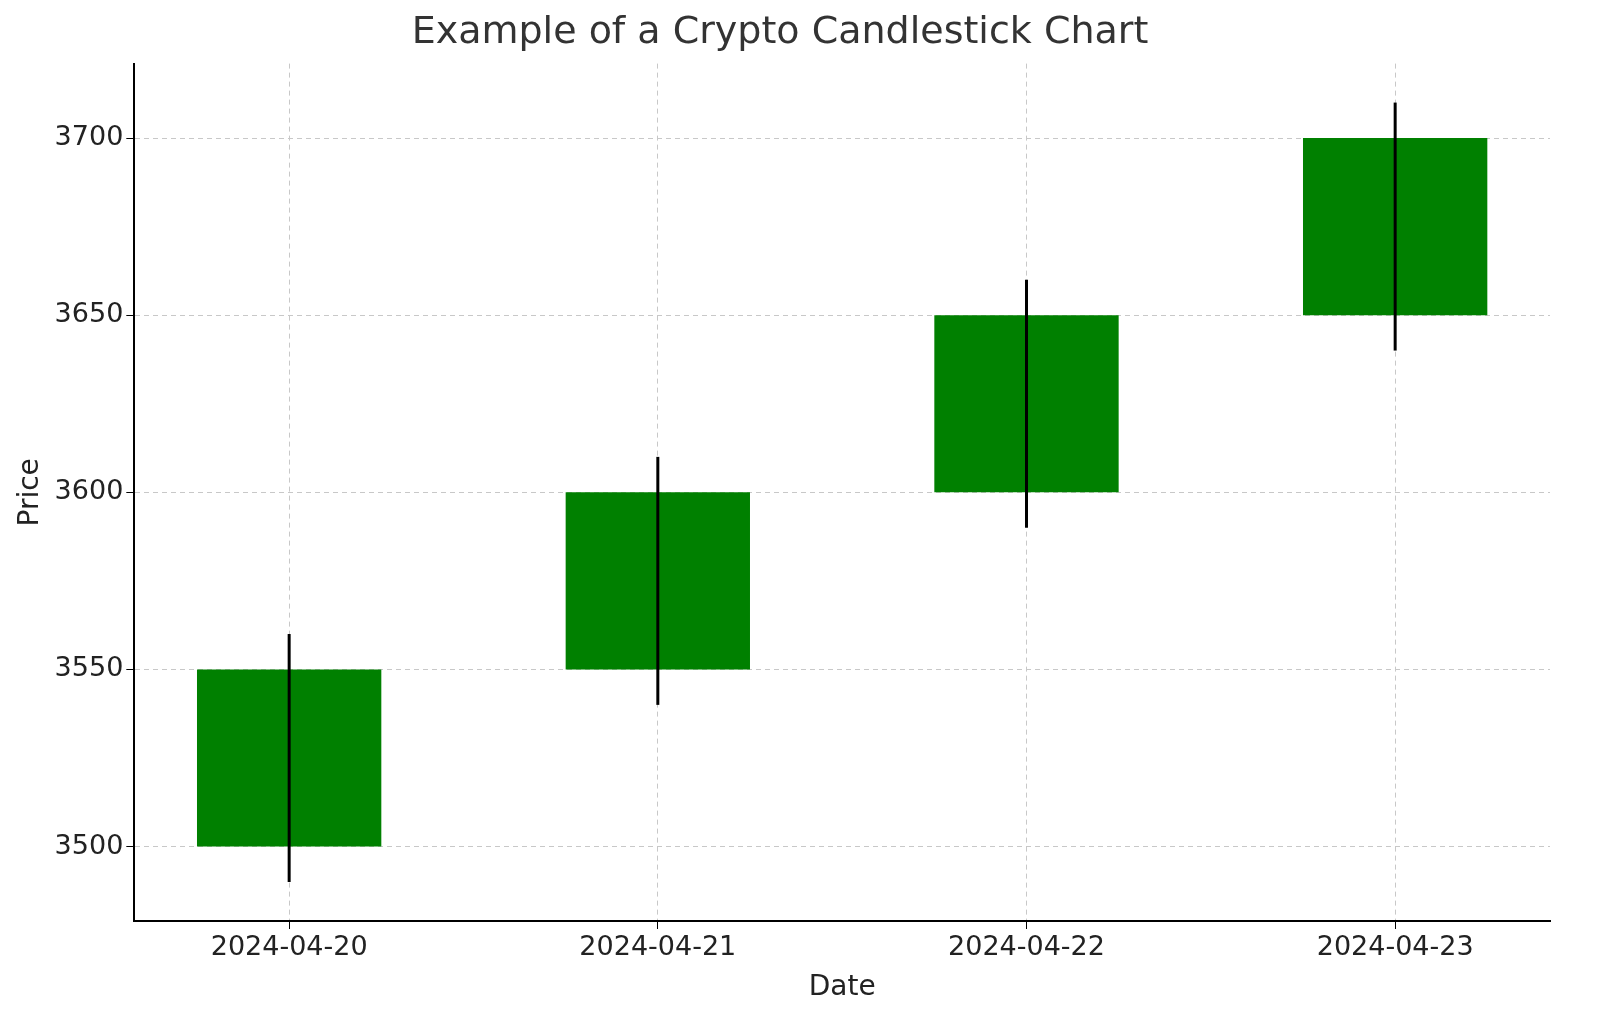  What do you see at coordinates (1395, 946) in the screenshot?
I see `x-tick-label: 2024-04-23` at bounding box center [1395, 946].